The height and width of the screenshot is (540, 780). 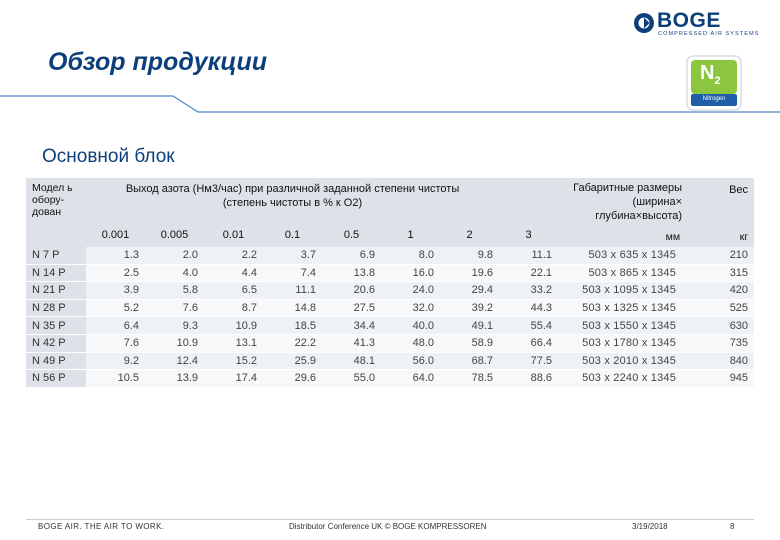 What do you see at coordinates (233, 290) in the screenshot?
I see `flow-cell: 6.5` at bounding box center [233, 290].